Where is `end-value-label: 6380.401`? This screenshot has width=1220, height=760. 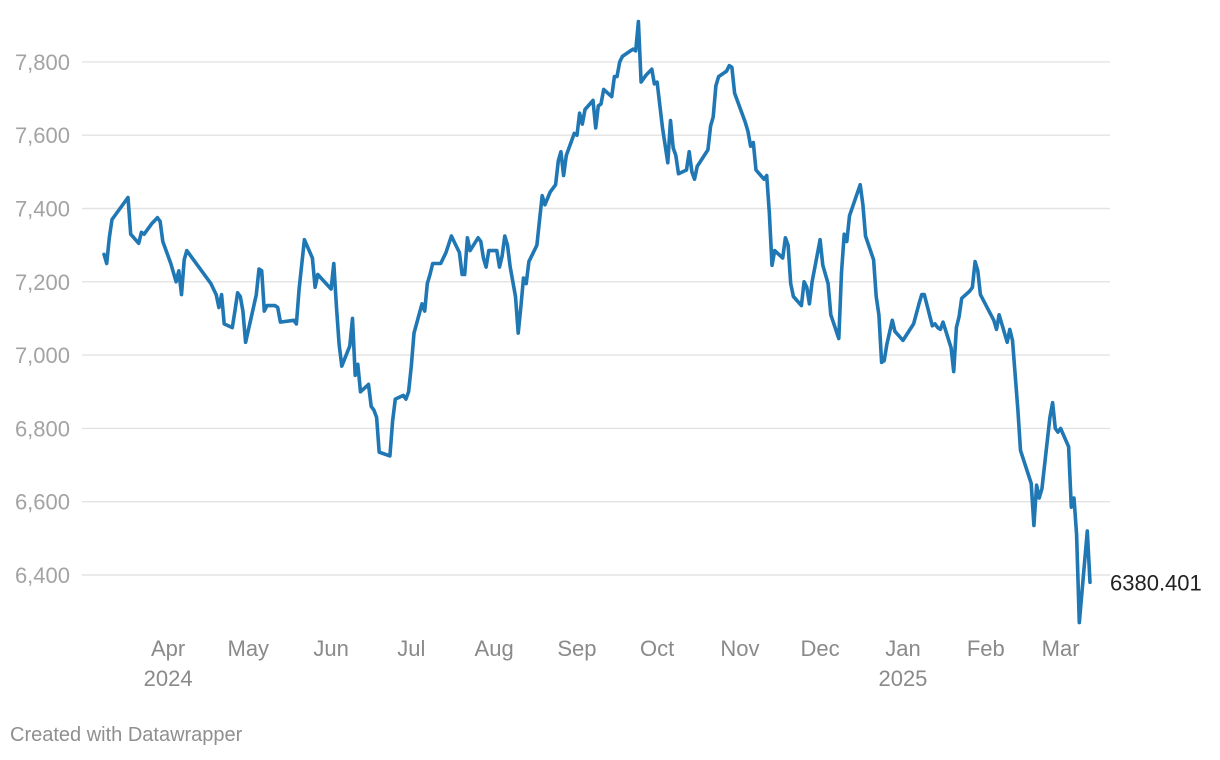
end-value-label: 6380.401 is located at coordinates (1156, 582).